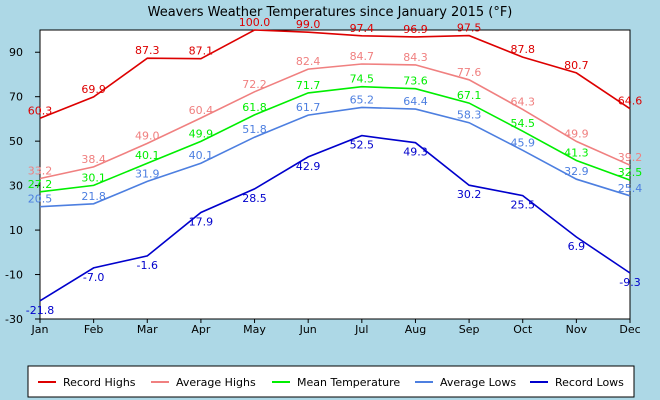 This screenshot has height=400, width=660. I want to click on data-label: 87.3, so click(147, 50).